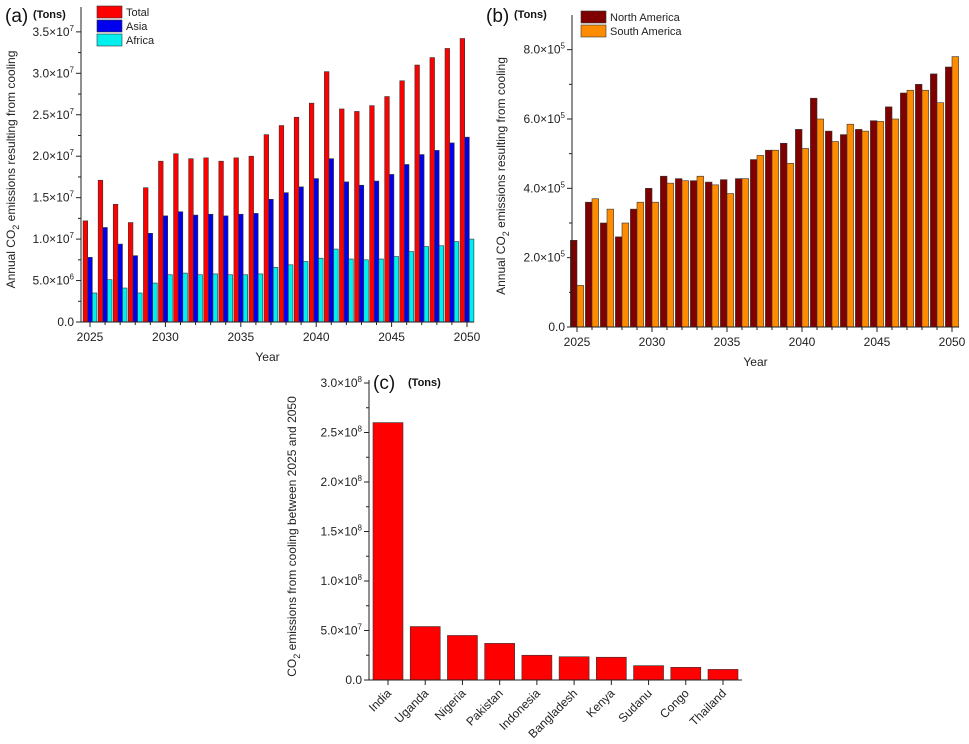 This screenshot has width=969, height=744. Describe the element at coordinates (501, 265) in the screenshot. I see `y-axis-title-text: Annual CO` at that location.